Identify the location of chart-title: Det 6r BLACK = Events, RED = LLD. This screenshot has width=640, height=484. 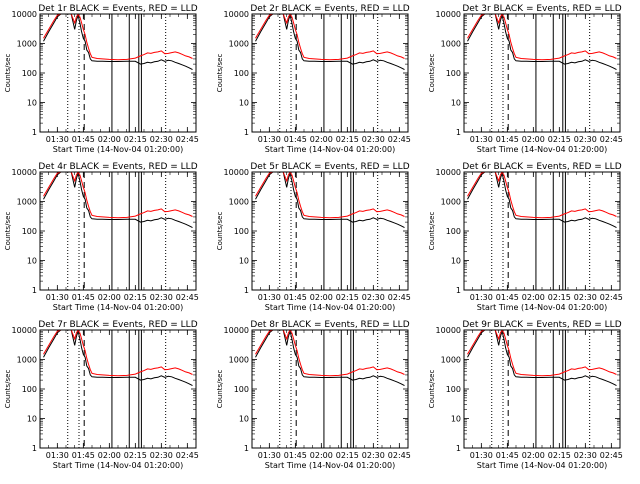
(541, 167).